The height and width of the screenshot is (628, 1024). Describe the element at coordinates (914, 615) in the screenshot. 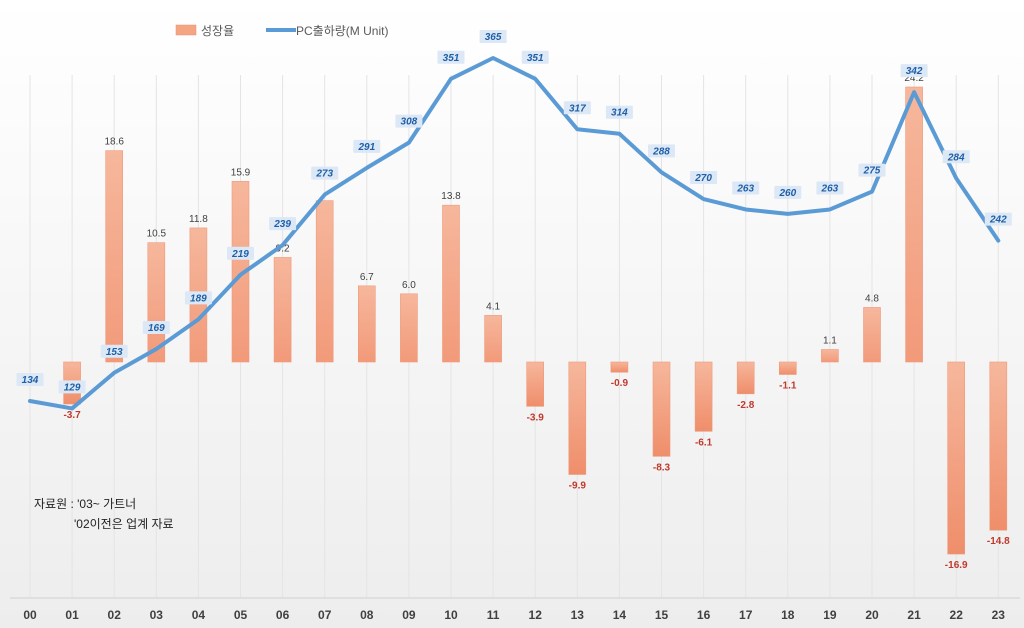

I see `x-tick-label: 21` at that location.